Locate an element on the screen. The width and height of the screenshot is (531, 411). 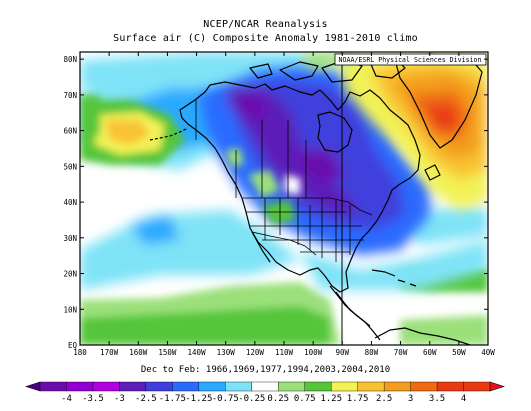
lon-label-120w: 120W is located at coordinates (255, 352).